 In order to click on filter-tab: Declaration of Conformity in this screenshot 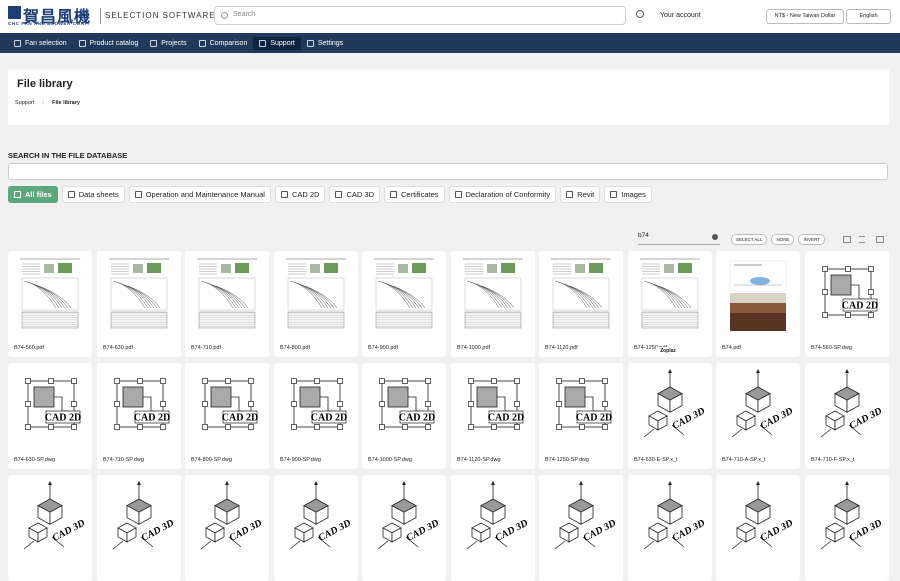, I will do `click(502, 194)`.